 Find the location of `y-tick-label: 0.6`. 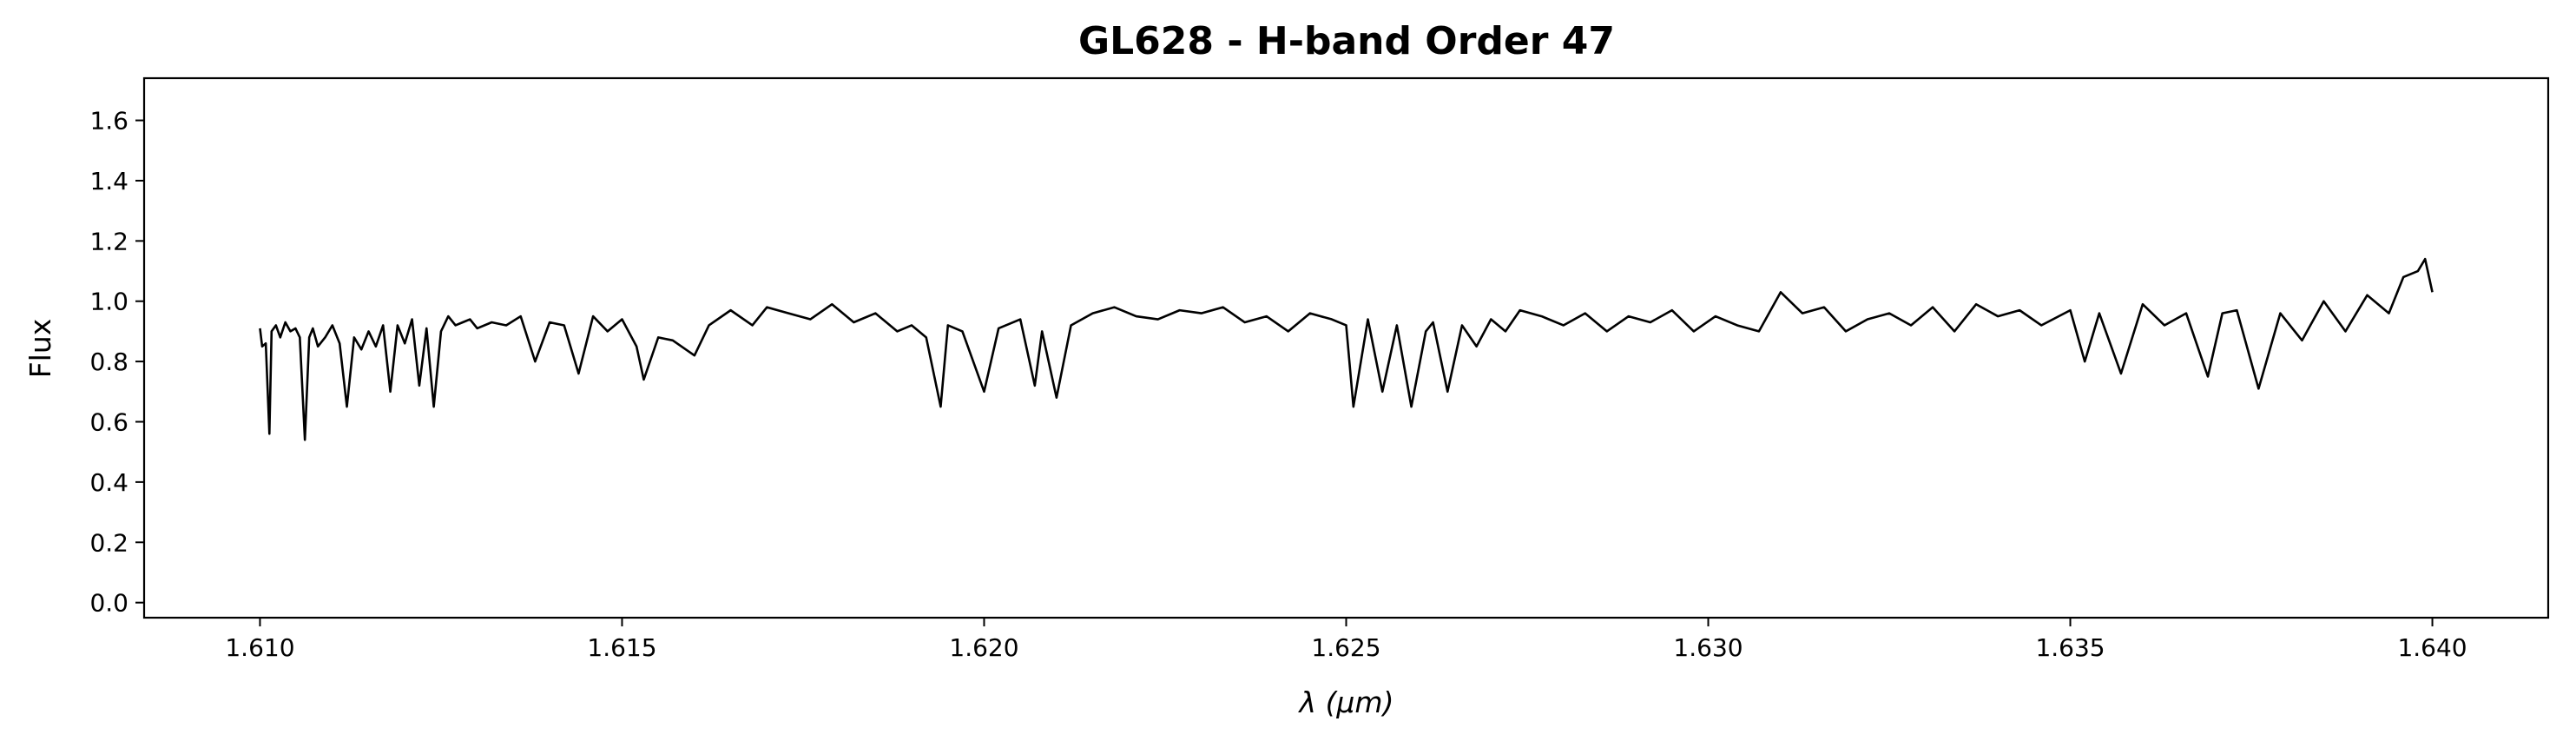

y-tick-label: 0.6 is located at coordinates (108, 421).